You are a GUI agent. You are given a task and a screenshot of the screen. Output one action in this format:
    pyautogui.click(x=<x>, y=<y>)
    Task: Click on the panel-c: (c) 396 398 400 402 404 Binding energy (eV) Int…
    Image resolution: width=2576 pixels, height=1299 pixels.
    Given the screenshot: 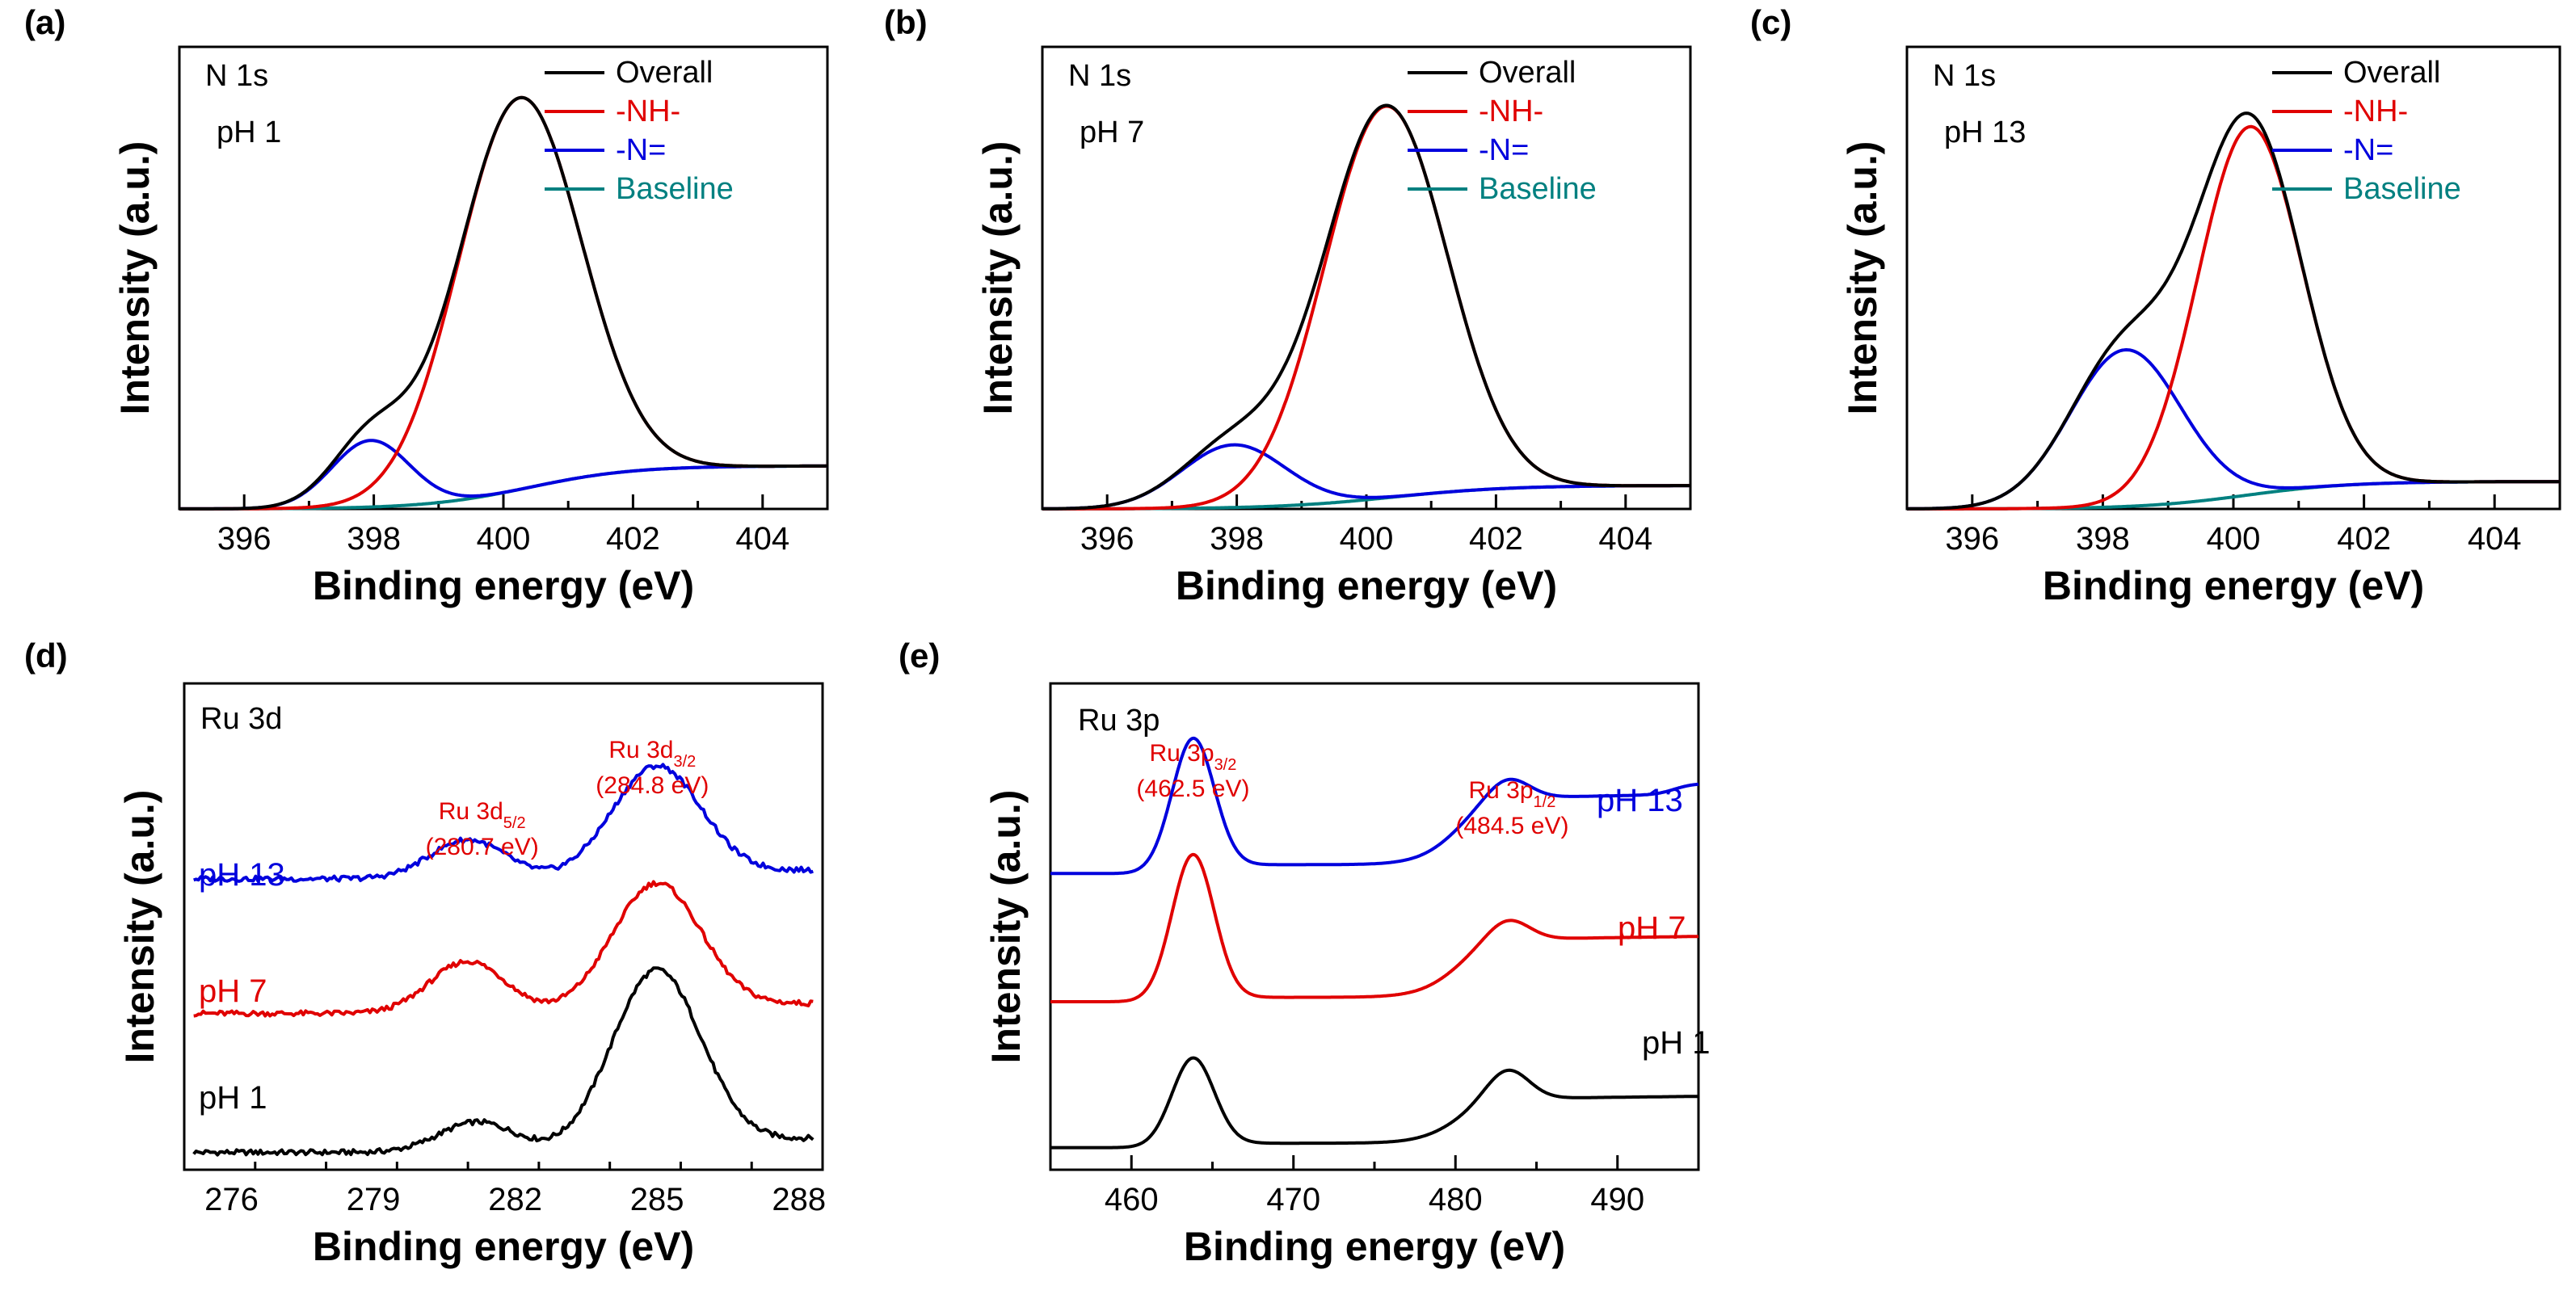 What is the action you would take?
    pyautogui.click(x=2155, y=306)
    